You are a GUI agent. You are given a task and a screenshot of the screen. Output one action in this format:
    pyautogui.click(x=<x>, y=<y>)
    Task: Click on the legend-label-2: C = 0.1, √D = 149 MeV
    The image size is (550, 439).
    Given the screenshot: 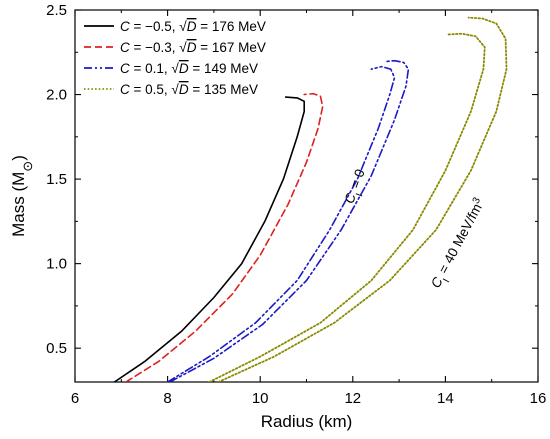 What is the action you would take?
    pyautogui.click(x=189, y=68)
    